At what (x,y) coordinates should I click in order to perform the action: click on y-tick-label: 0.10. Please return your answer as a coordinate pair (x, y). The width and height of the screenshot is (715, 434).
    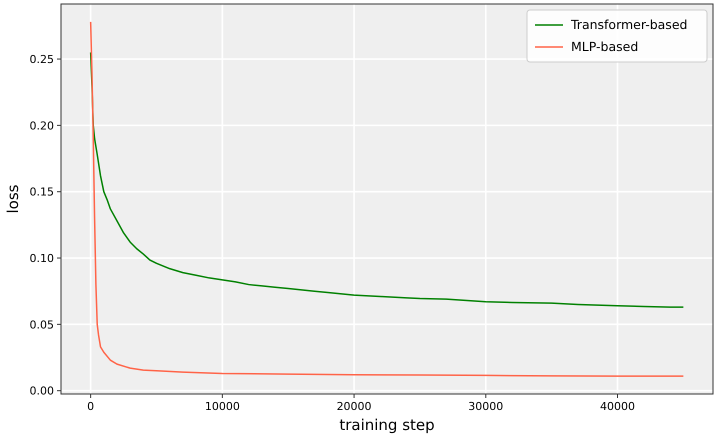
    Looking at the image, I should click on (42, 259).